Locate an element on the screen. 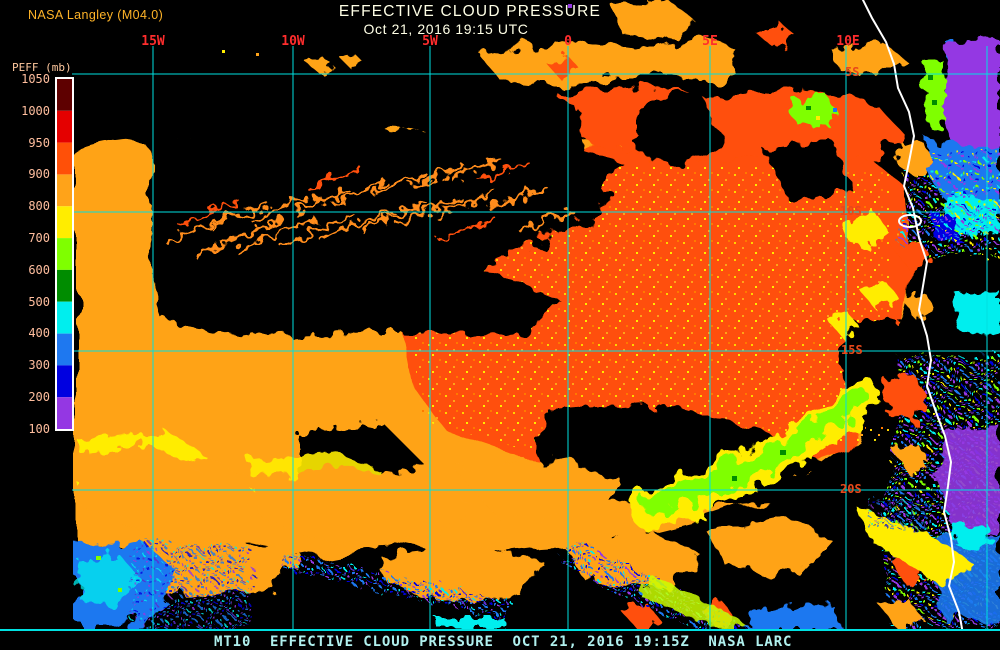  lon-label-5w: 5W is located at coordinates (430, 41).